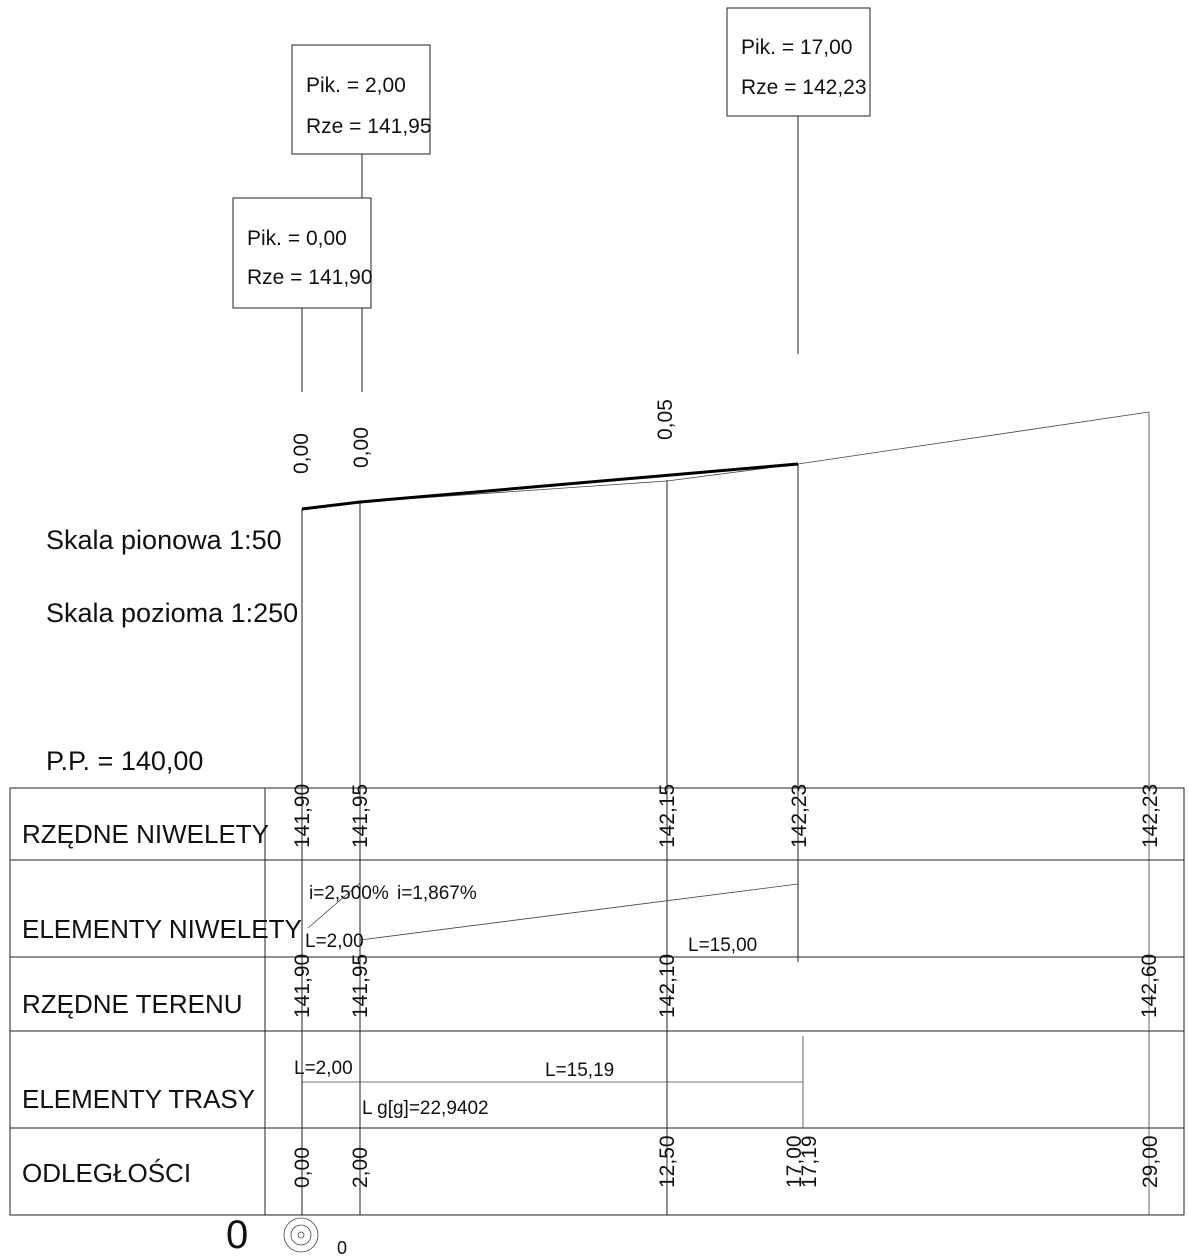  What do you see at coordinates (323, 1068) in the screenshot?
I see `route-length-label: L=2,00` at bounding box center [323, 1068].